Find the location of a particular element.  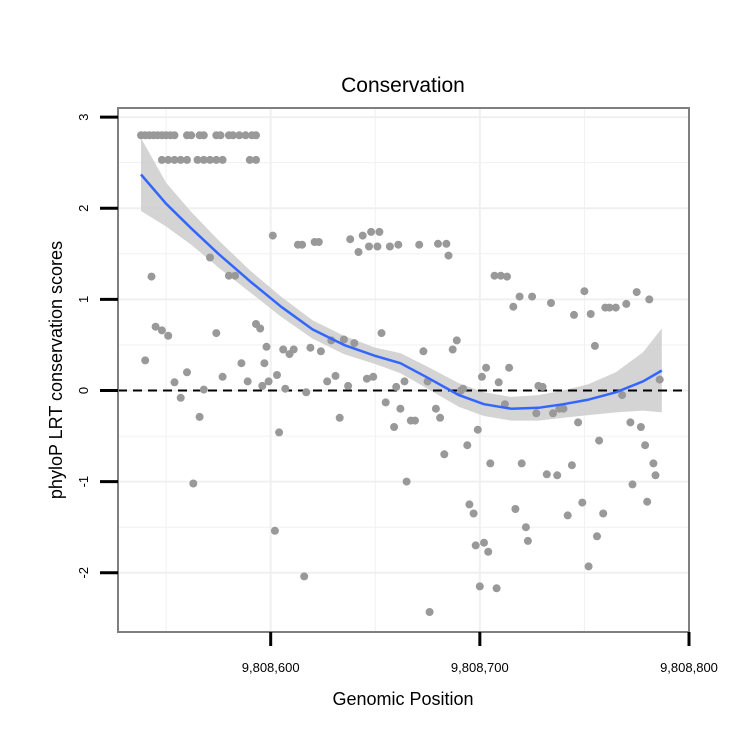

x-tick-label: 9,808,800 is located at coordinates (689, 667).